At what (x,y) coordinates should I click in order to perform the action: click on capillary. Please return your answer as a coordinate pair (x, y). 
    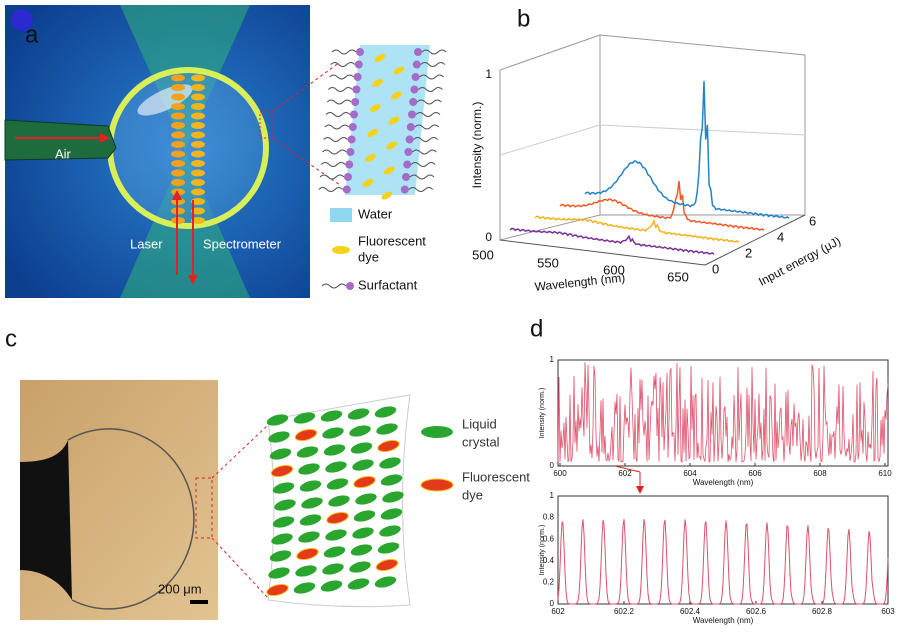
    Looking at the image, I should click on (46, 520).